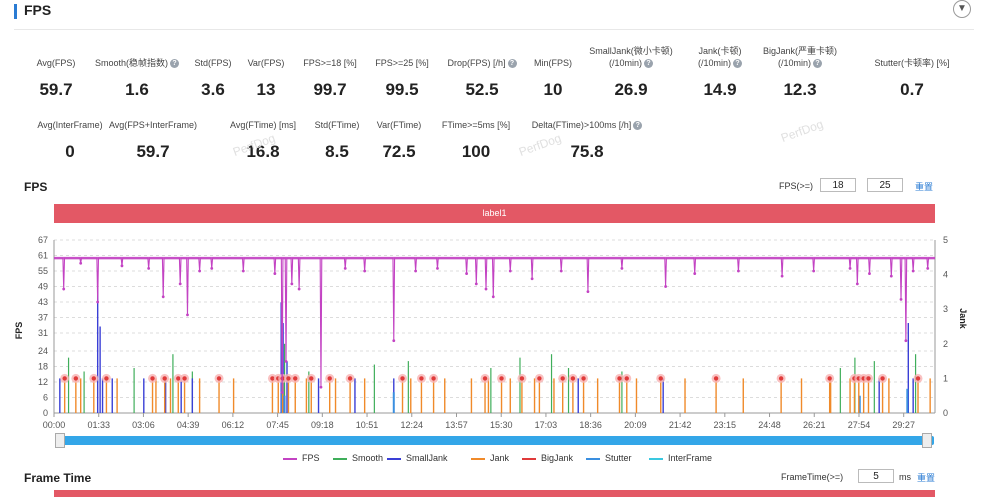  What do you see at coordinates (680, 458) in the screenshot?
I see `legend-item: InterFrame` at bounding box center [680, 458].